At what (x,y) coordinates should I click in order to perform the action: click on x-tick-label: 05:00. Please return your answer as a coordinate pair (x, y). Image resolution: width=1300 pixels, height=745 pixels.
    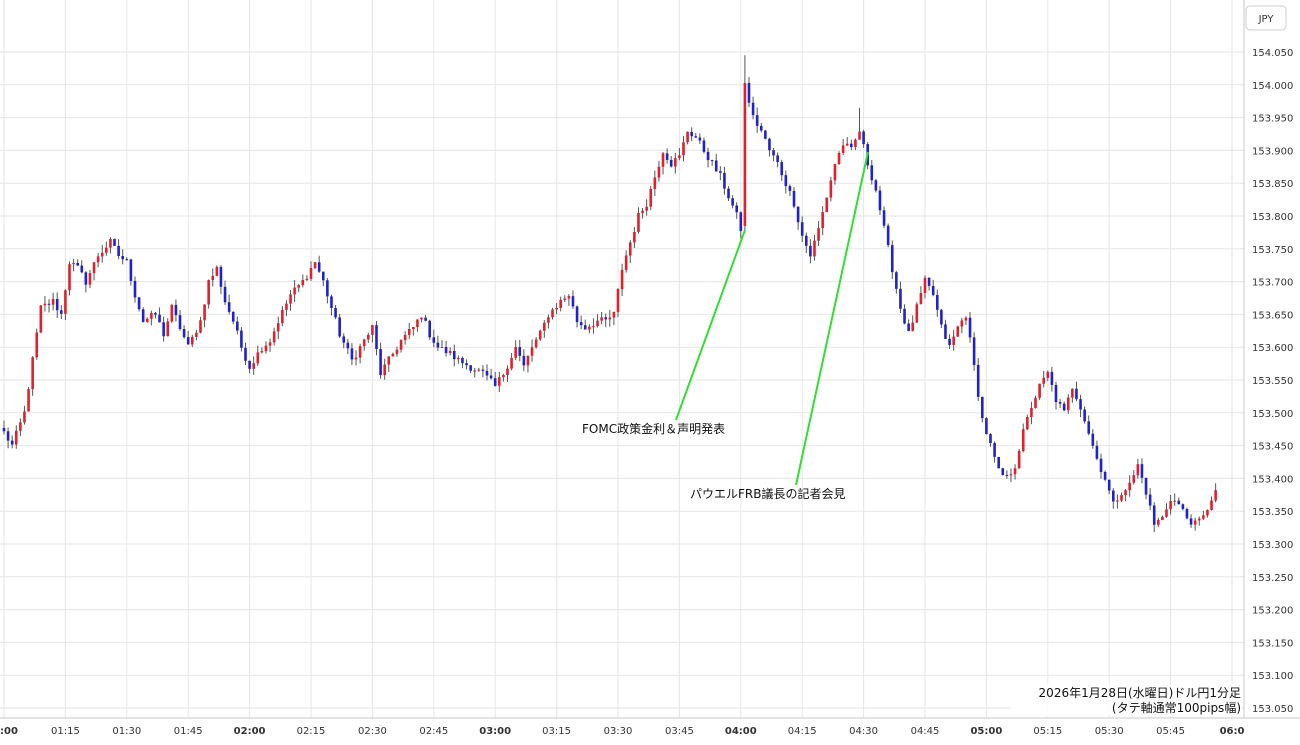
    Looking at the image, I should click on (986, 731).